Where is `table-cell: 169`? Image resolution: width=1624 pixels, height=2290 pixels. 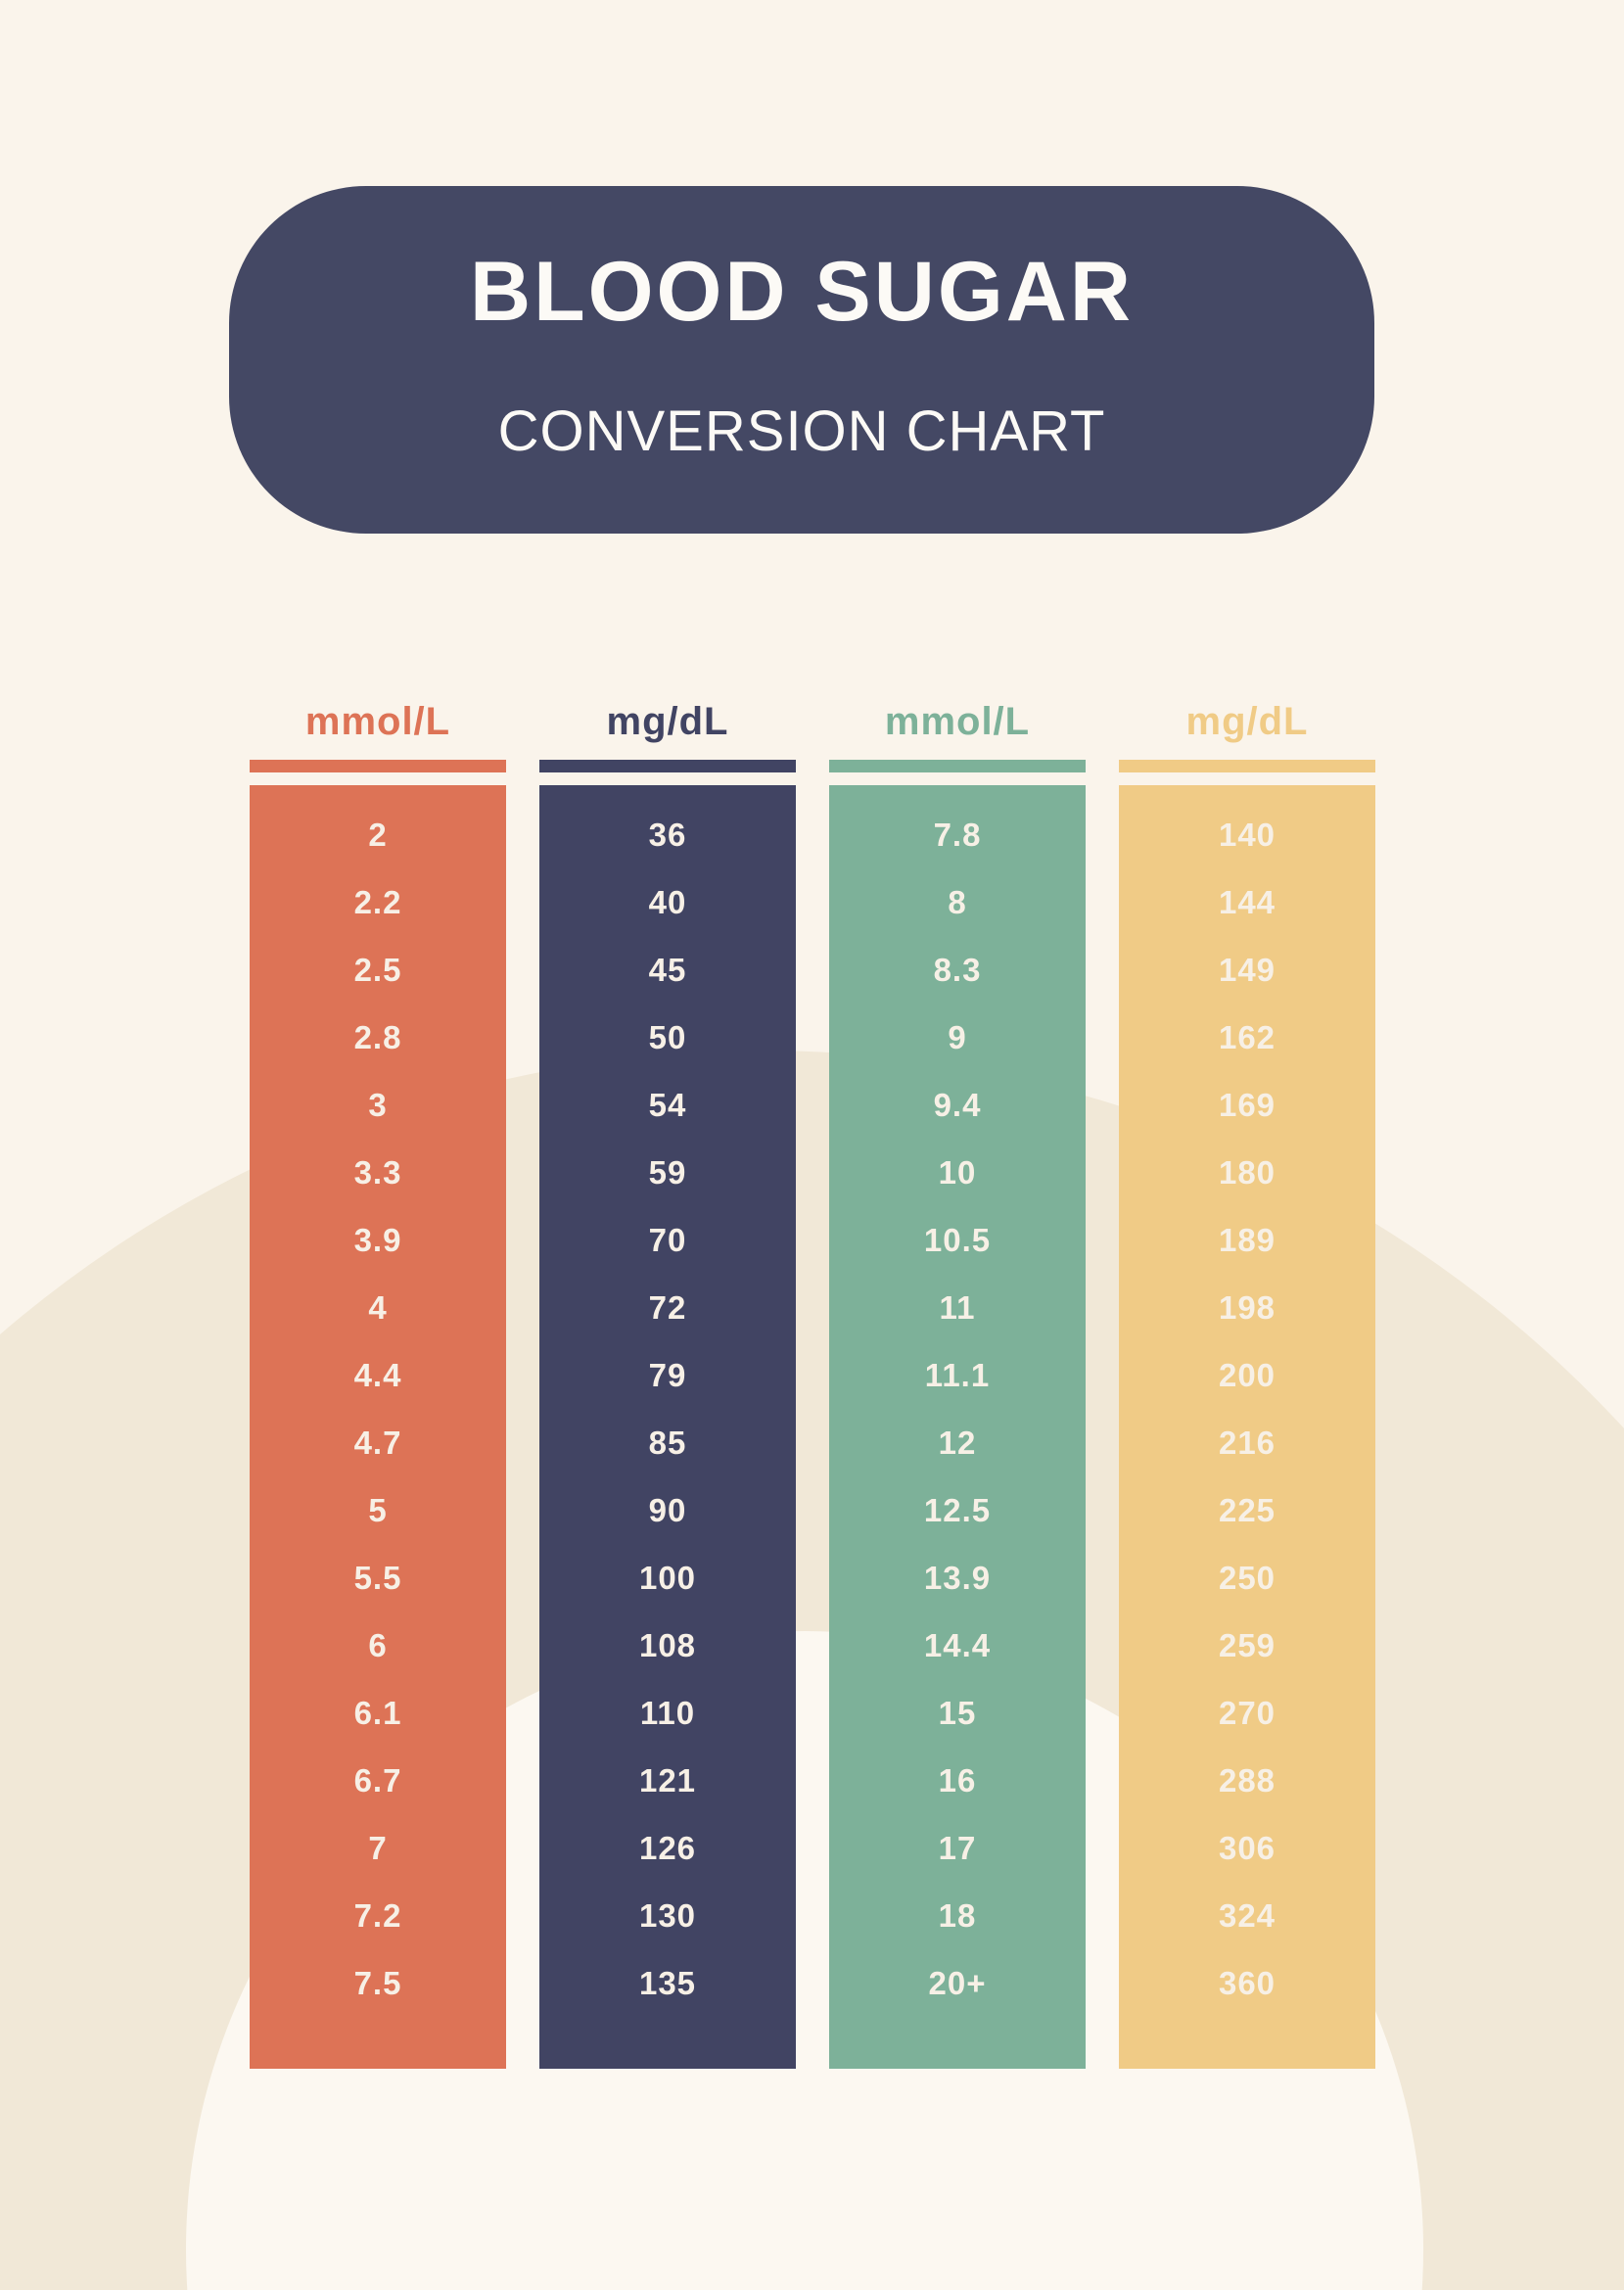 table-cell: 169 is located at coordinates (1247, 1104).